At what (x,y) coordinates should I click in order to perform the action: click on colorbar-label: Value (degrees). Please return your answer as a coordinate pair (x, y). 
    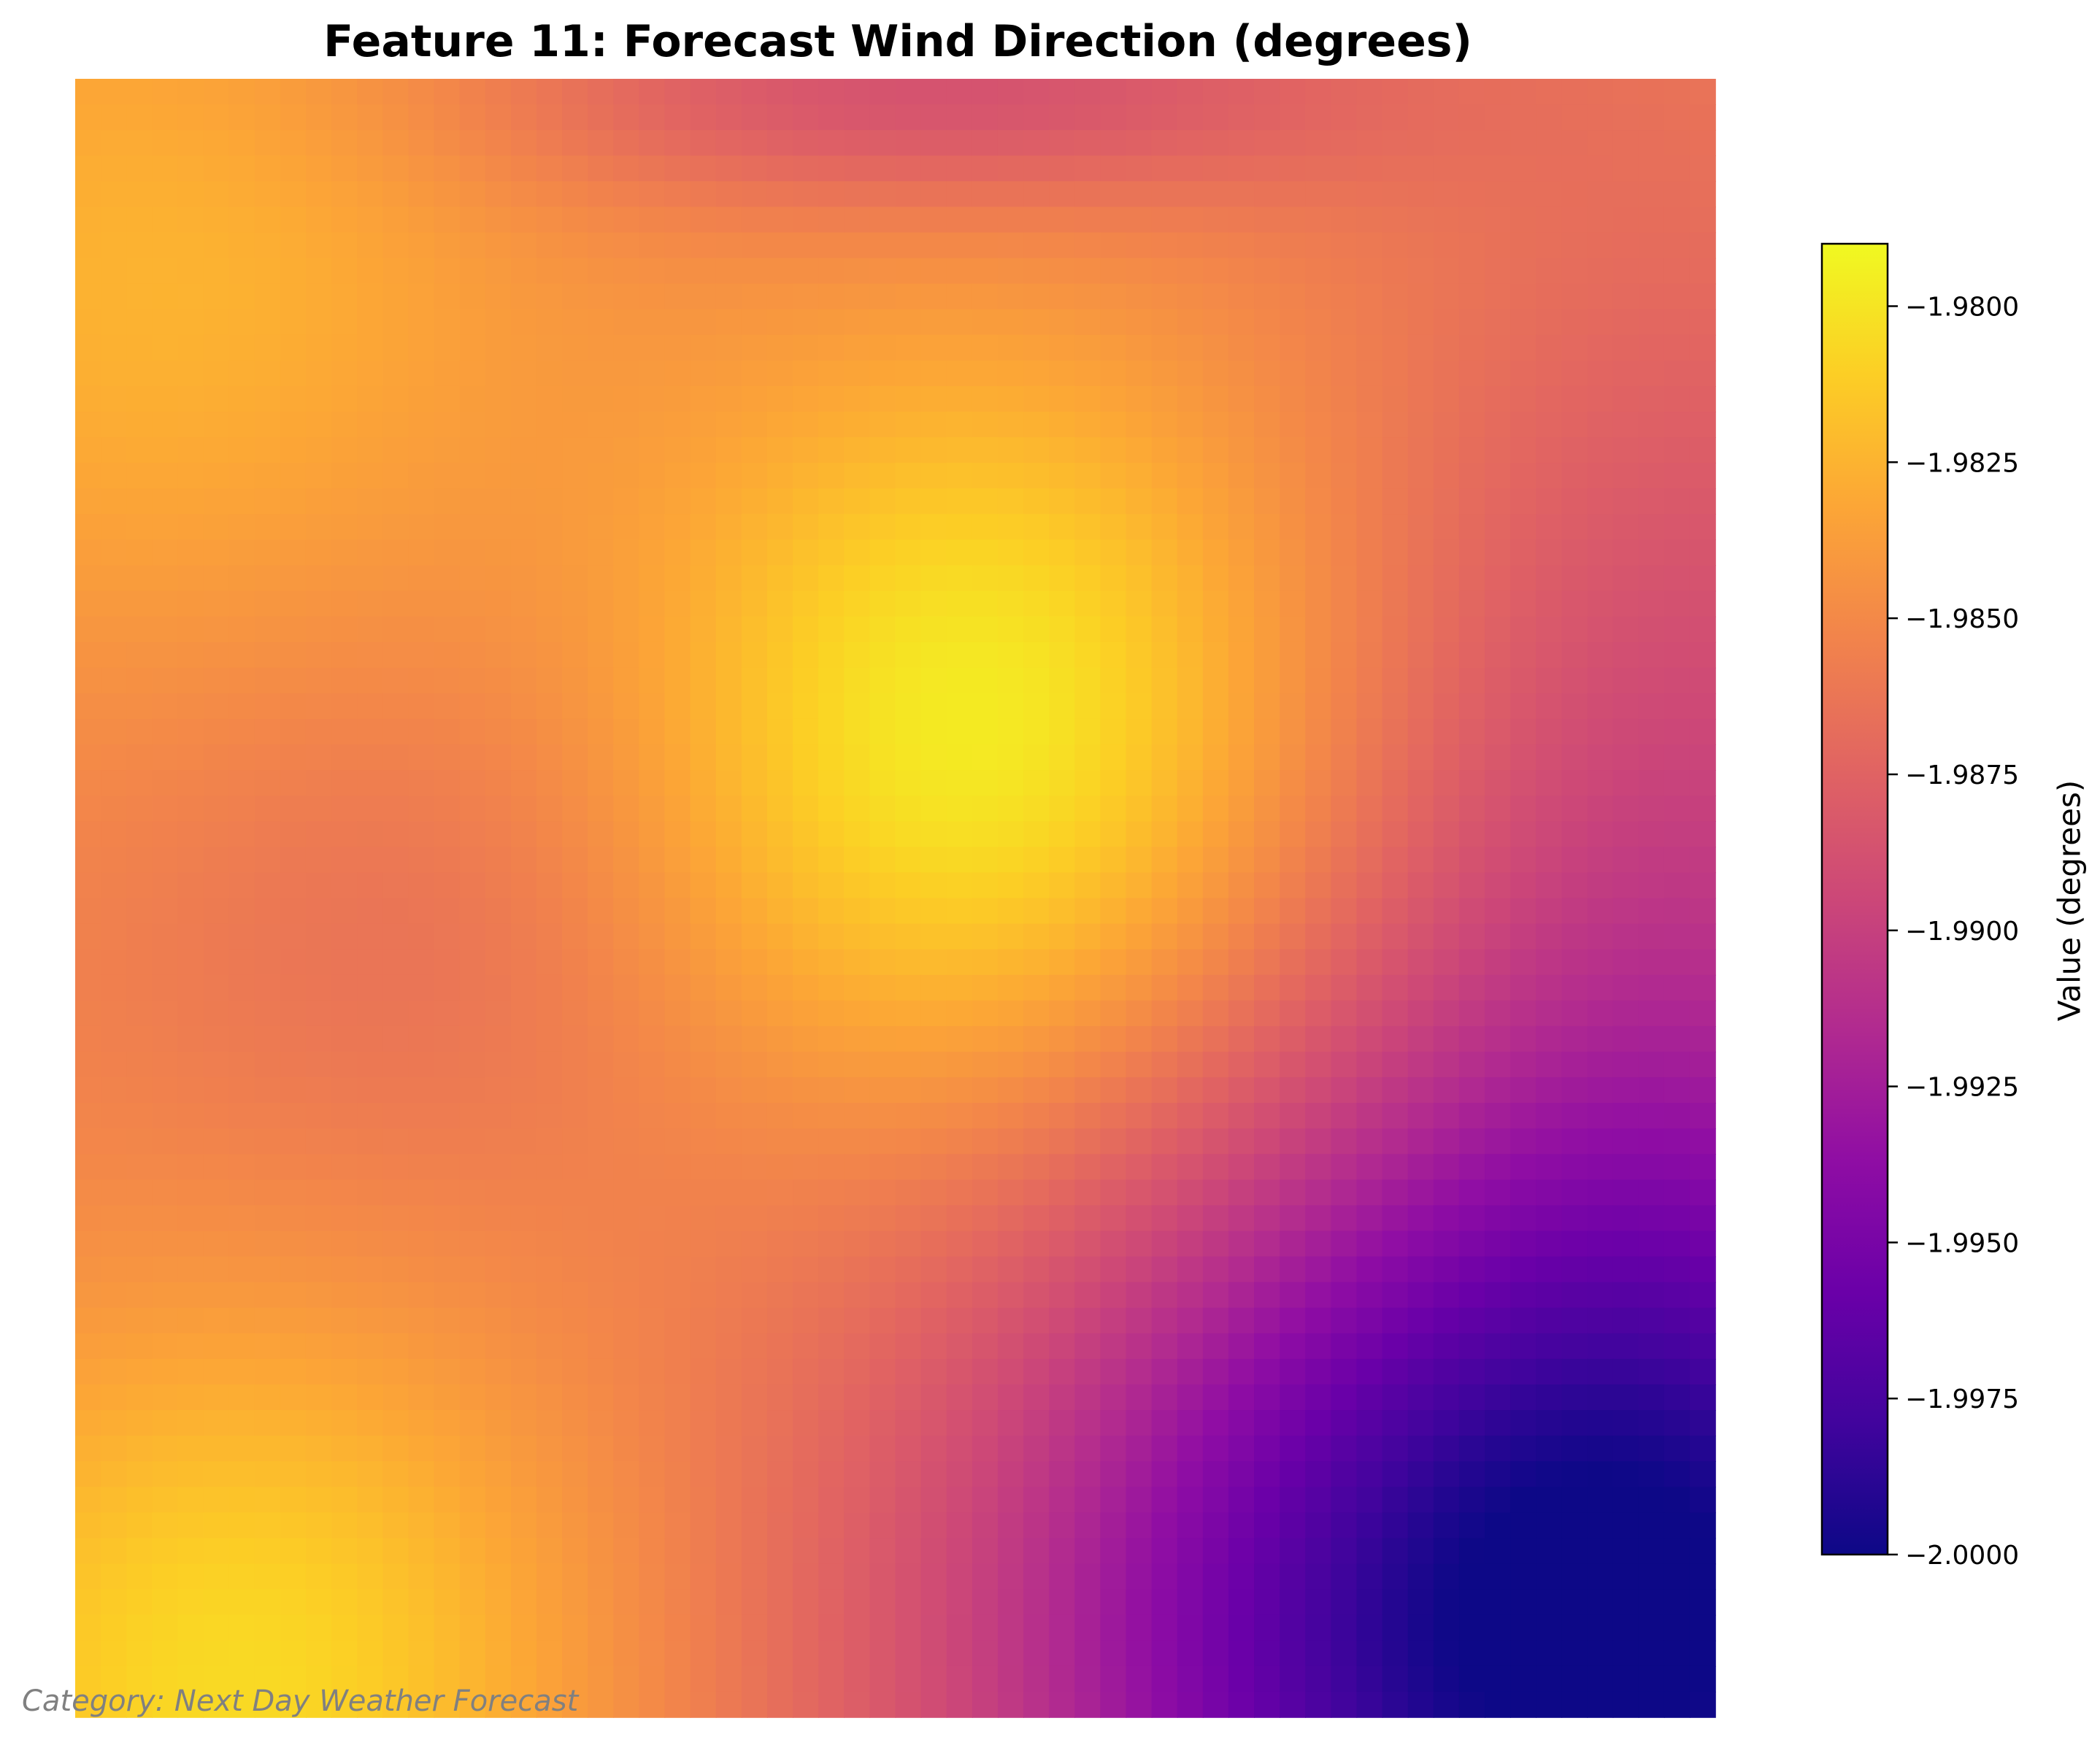
    Looking at the image, I should click on (2070, 901).